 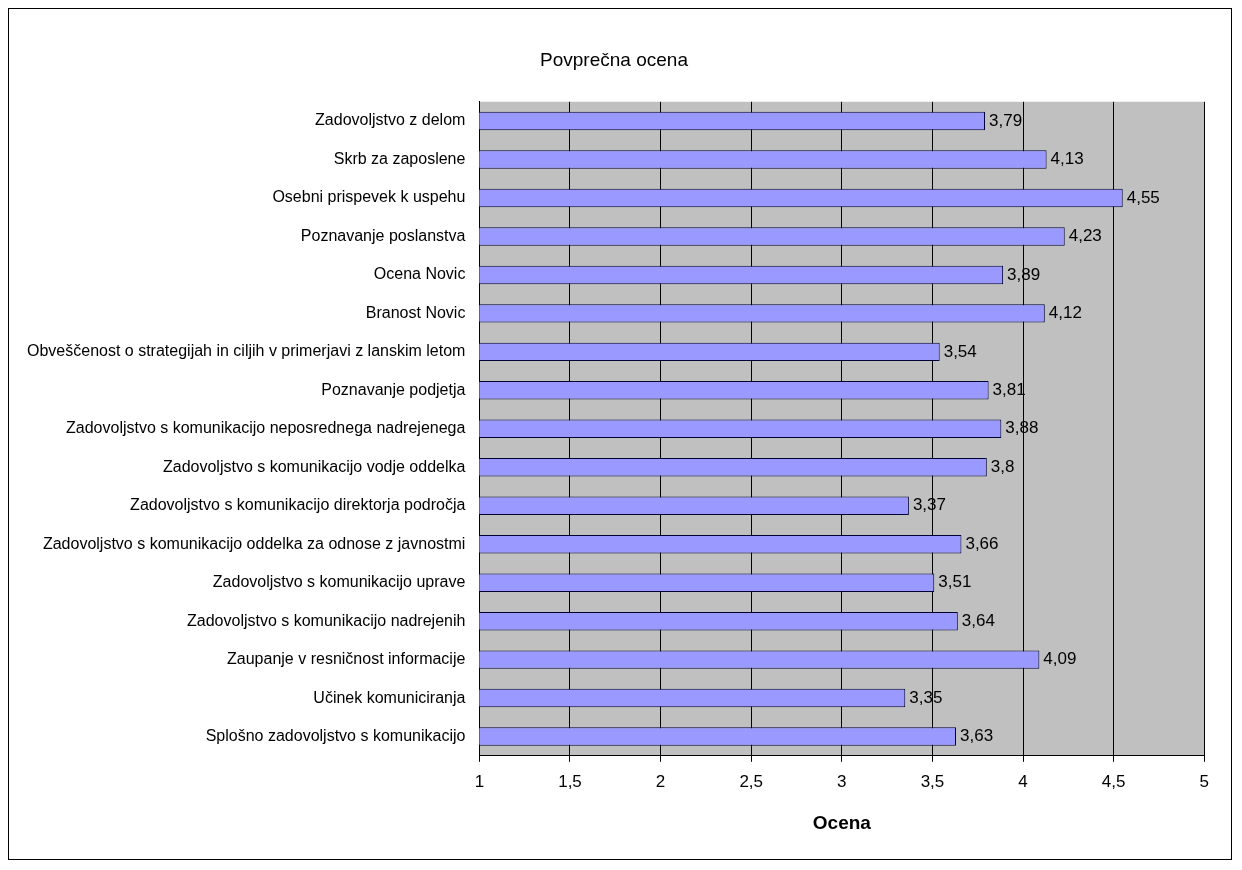 I want to click on x-tick-label: 5, so click(x=1204, y=781).